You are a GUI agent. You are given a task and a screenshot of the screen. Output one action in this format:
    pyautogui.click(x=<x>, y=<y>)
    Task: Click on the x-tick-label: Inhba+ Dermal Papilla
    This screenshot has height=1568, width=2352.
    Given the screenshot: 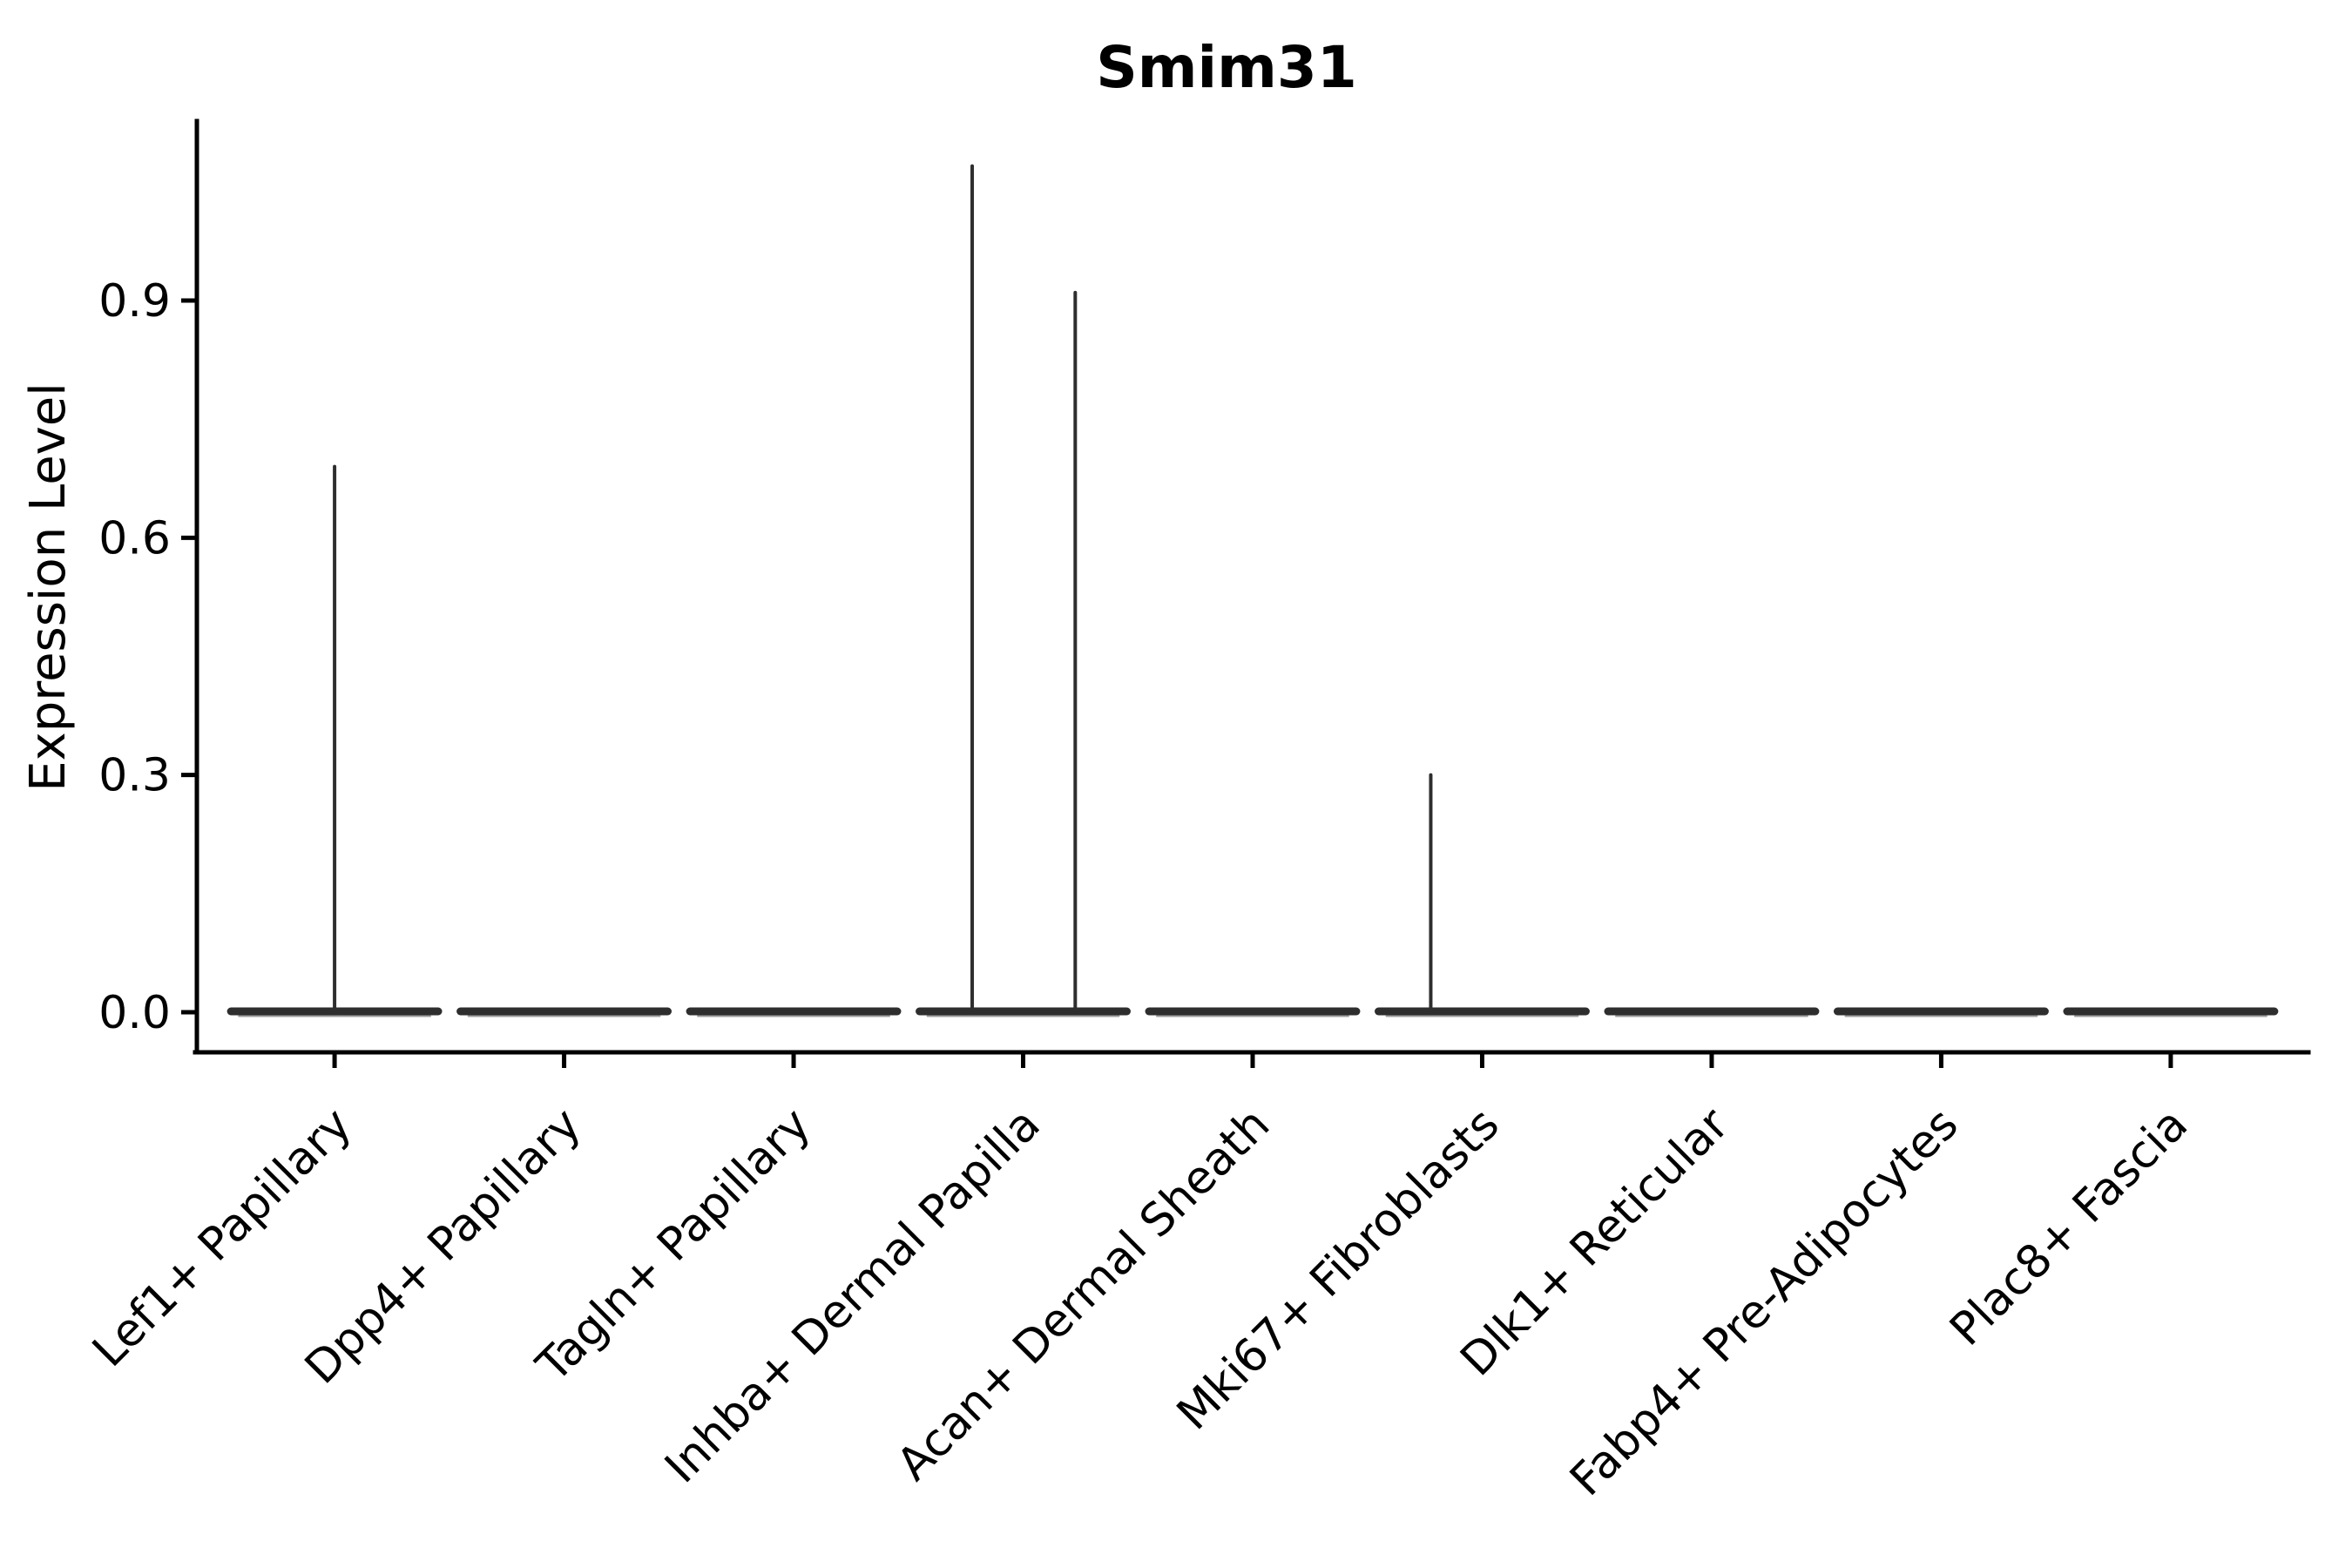 What is the action you would take?
    pyautogui.click(x=852, y=1295)
    